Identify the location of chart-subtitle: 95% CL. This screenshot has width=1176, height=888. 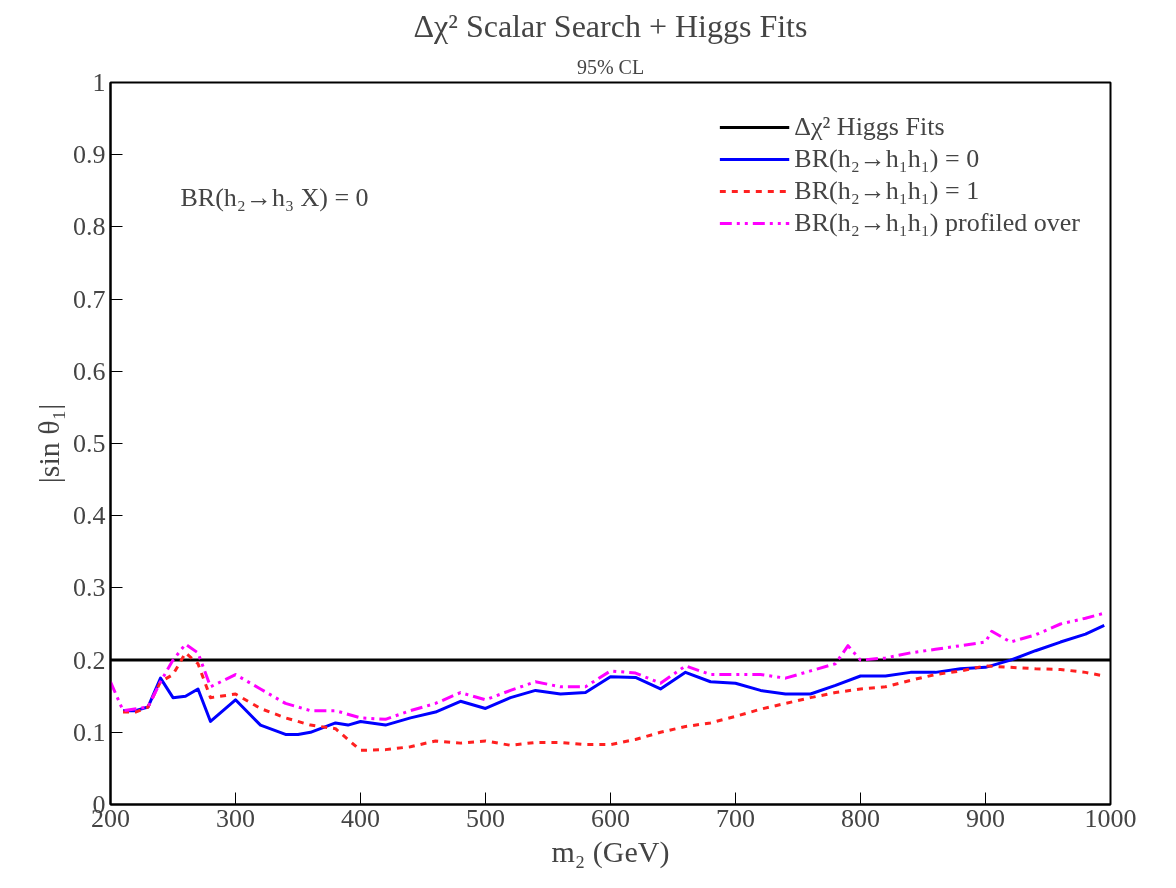
(610, 66).